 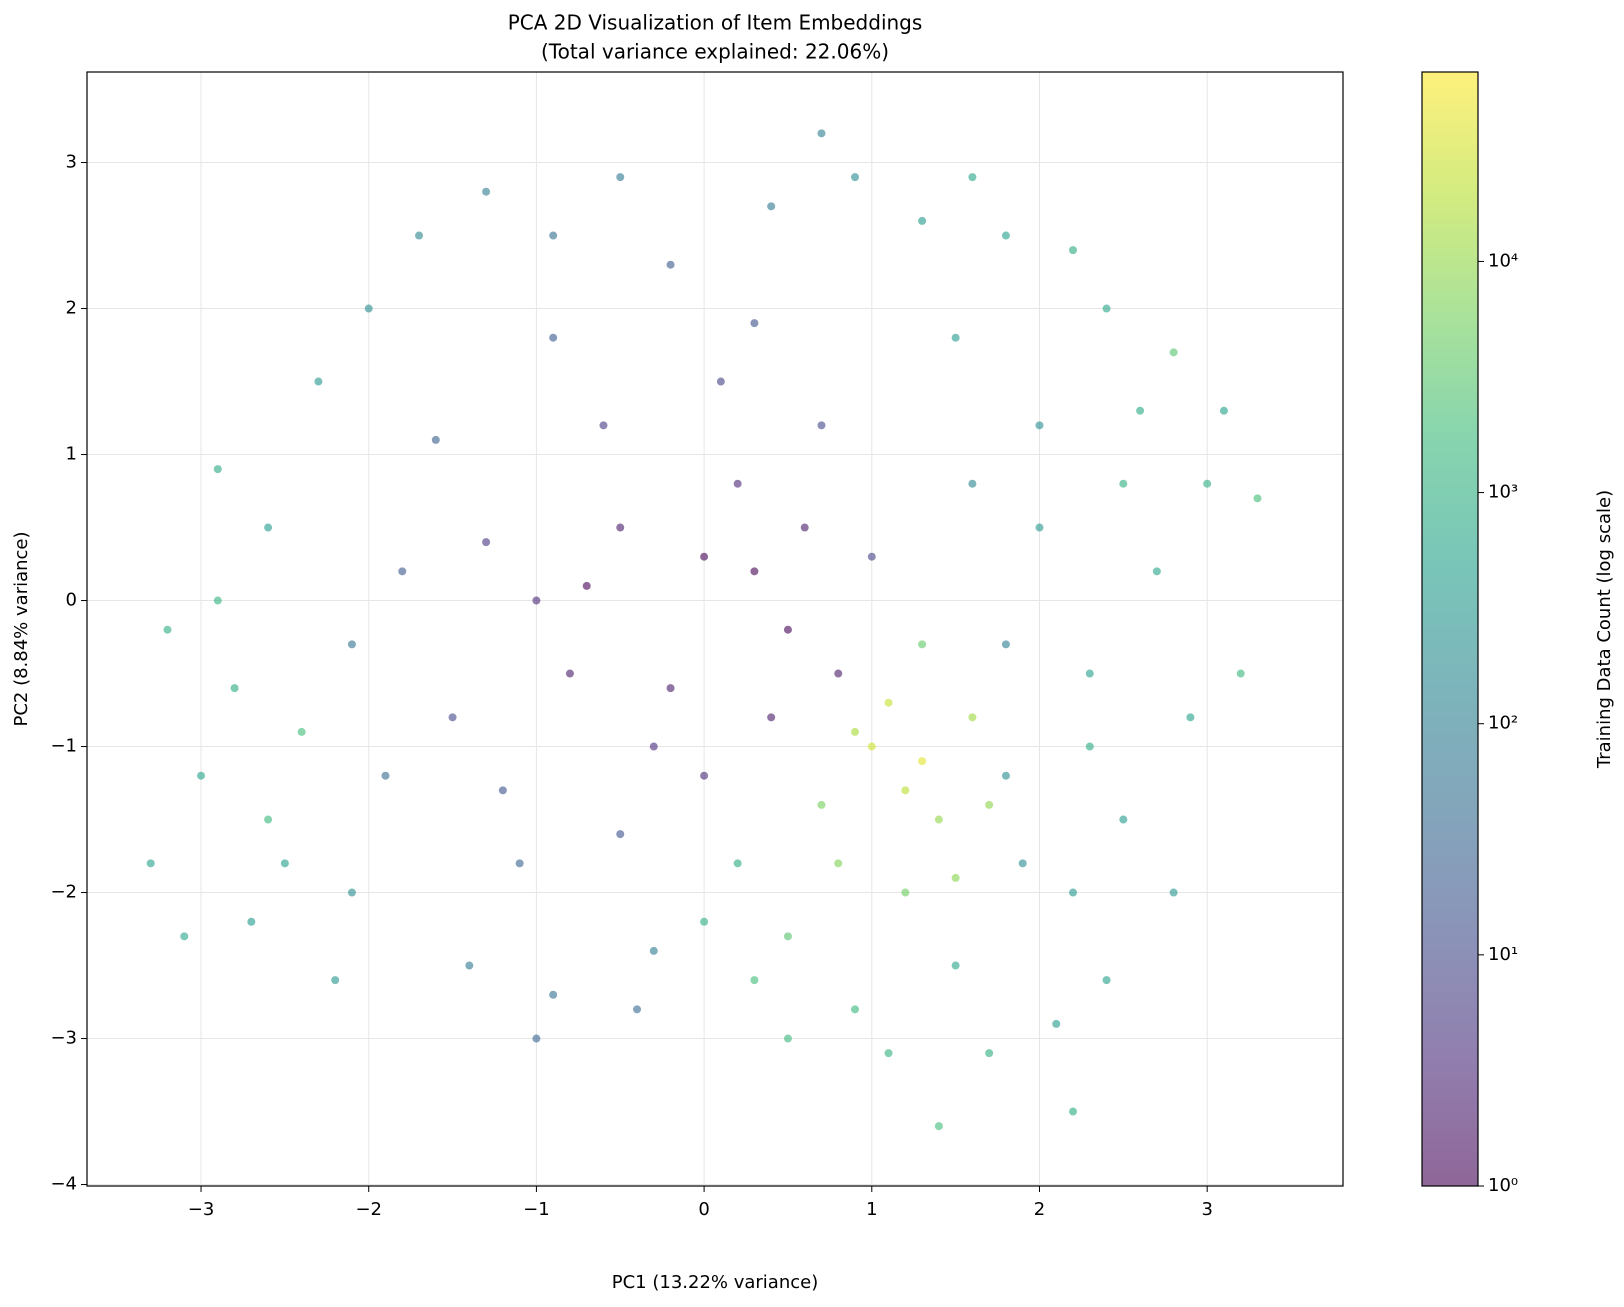 I want to click on colorbar-tick-label: 10⁴, so click(x=1503, y=260).